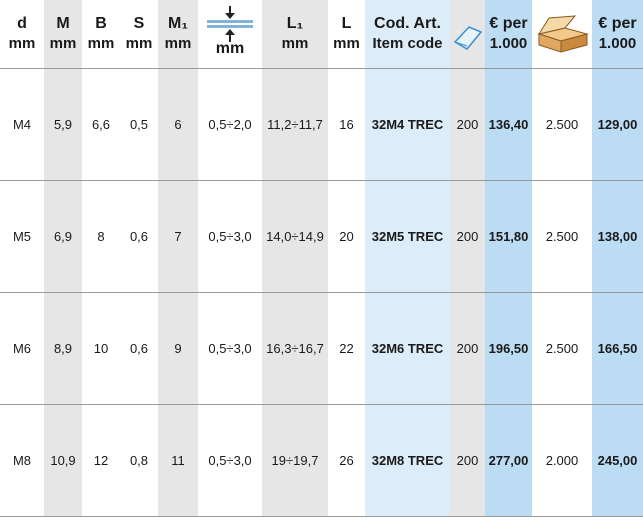 This screenshot has height=521, width=643. What do you see at coordinates (295, 124) in the screenshot?
I see `cell: 11,2÷11,7` at bounding box center [295, 124].